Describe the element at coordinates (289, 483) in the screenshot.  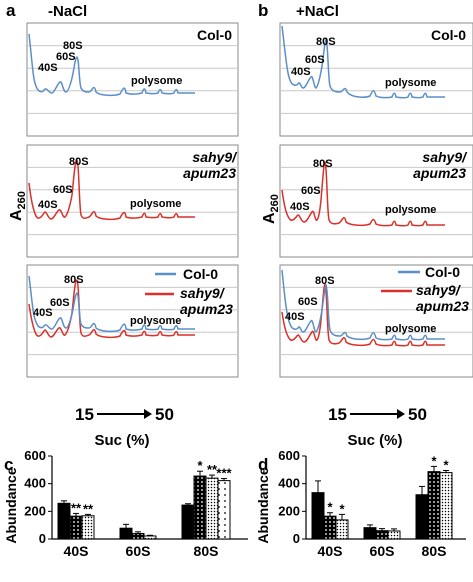
I see `y-tick-label: 400` at that location.